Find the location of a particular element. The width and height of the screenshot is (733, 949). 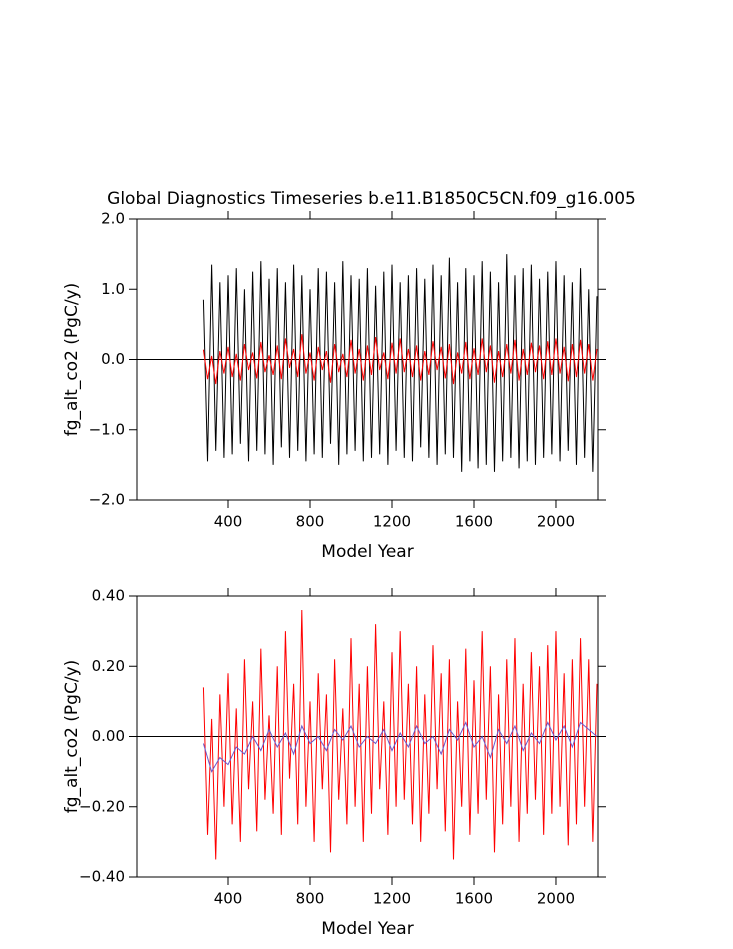

y-tick-label: 0.0 is located at coordinates (113, 359).